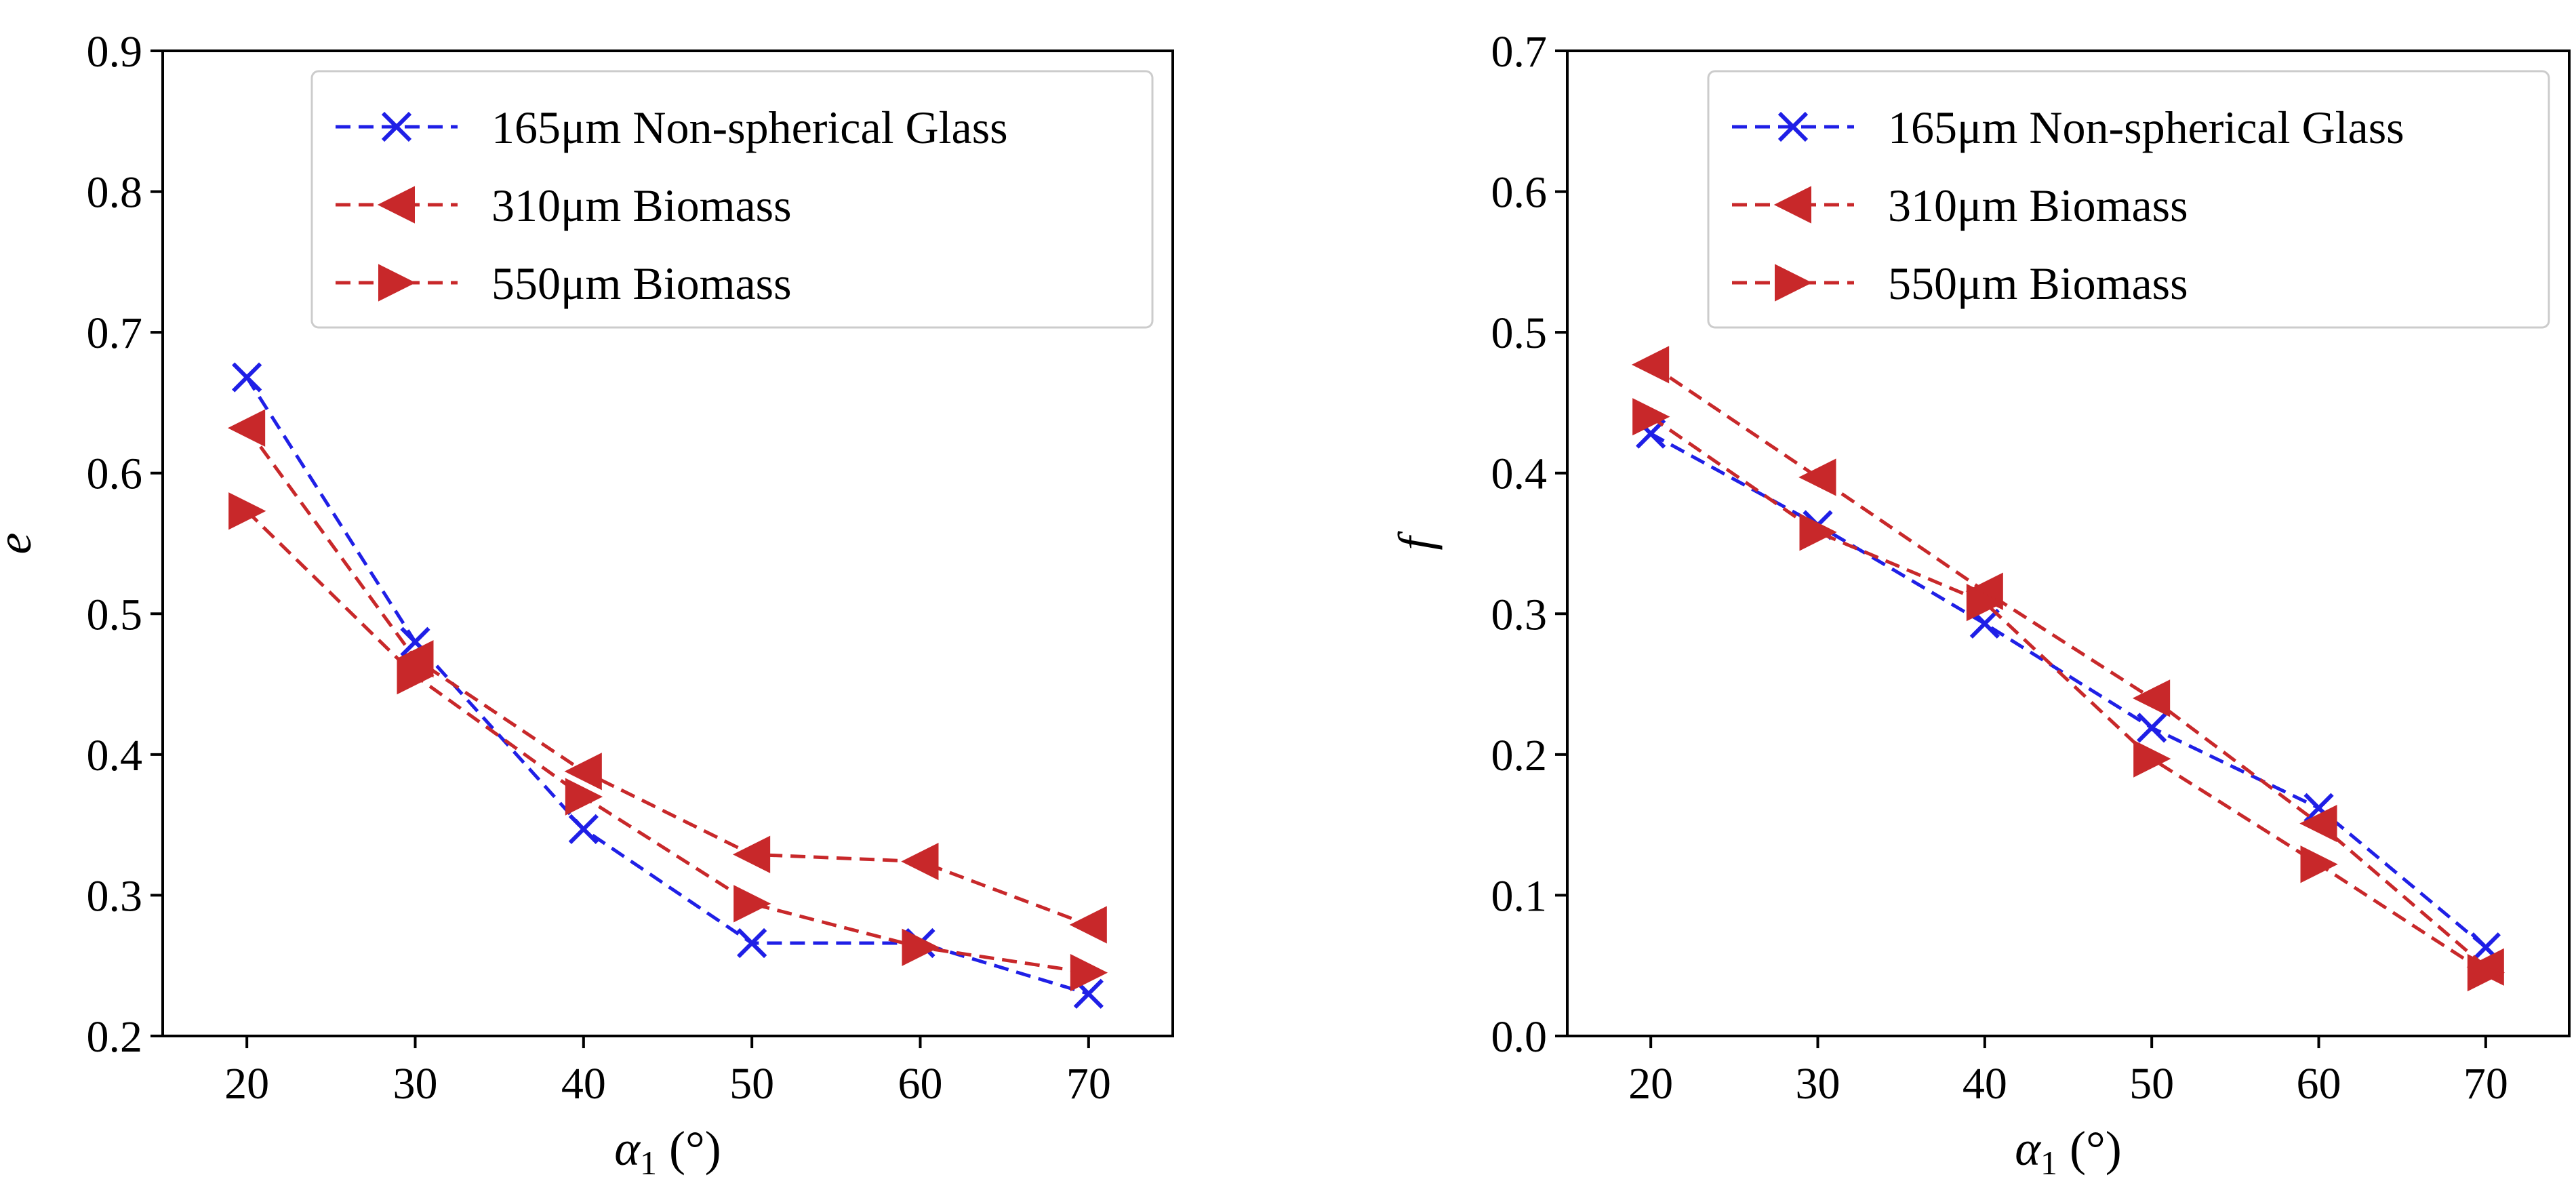 This screenshot has width=2576, height=1196. What do you see at coordinates (1519, 896) in the screenshot?
I see `y-tick-label: 0.1` at bounding box center [1519, 896].